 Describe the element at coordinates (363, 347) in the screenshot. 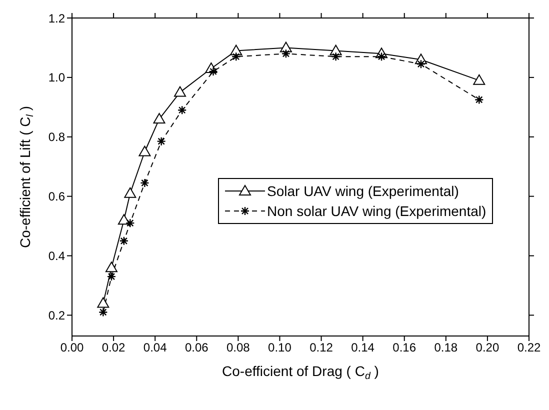

I see `x-tick-label: 0.14` at that location.